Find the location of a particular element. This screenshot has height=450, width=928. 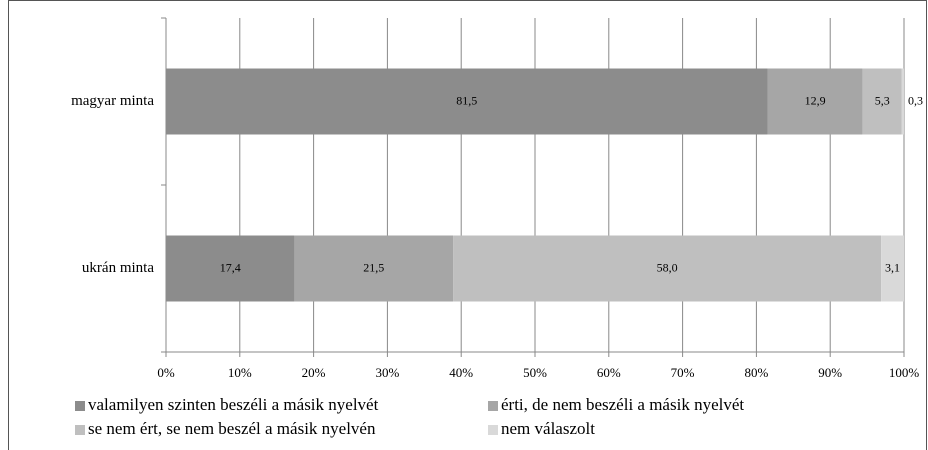

legend-label: nem válaszolt is located at coordinates (548, 428).